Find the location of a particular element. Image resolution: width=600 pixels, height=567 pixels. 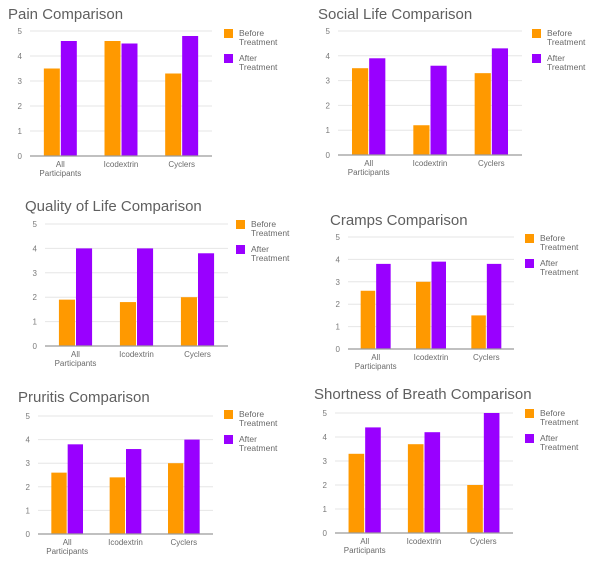

chart-title: Pain Comparison is located at coordinates (65, 14).